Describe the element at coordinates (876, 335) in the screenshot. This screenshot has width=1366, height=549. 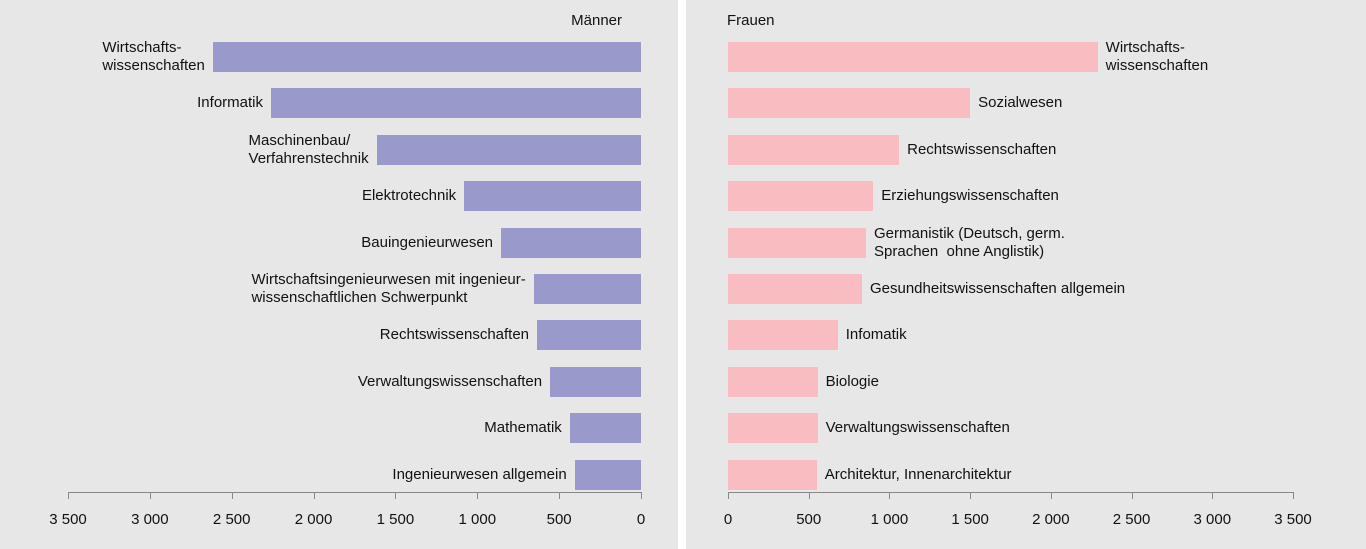
I see `category-label: Infomatik` at that location.